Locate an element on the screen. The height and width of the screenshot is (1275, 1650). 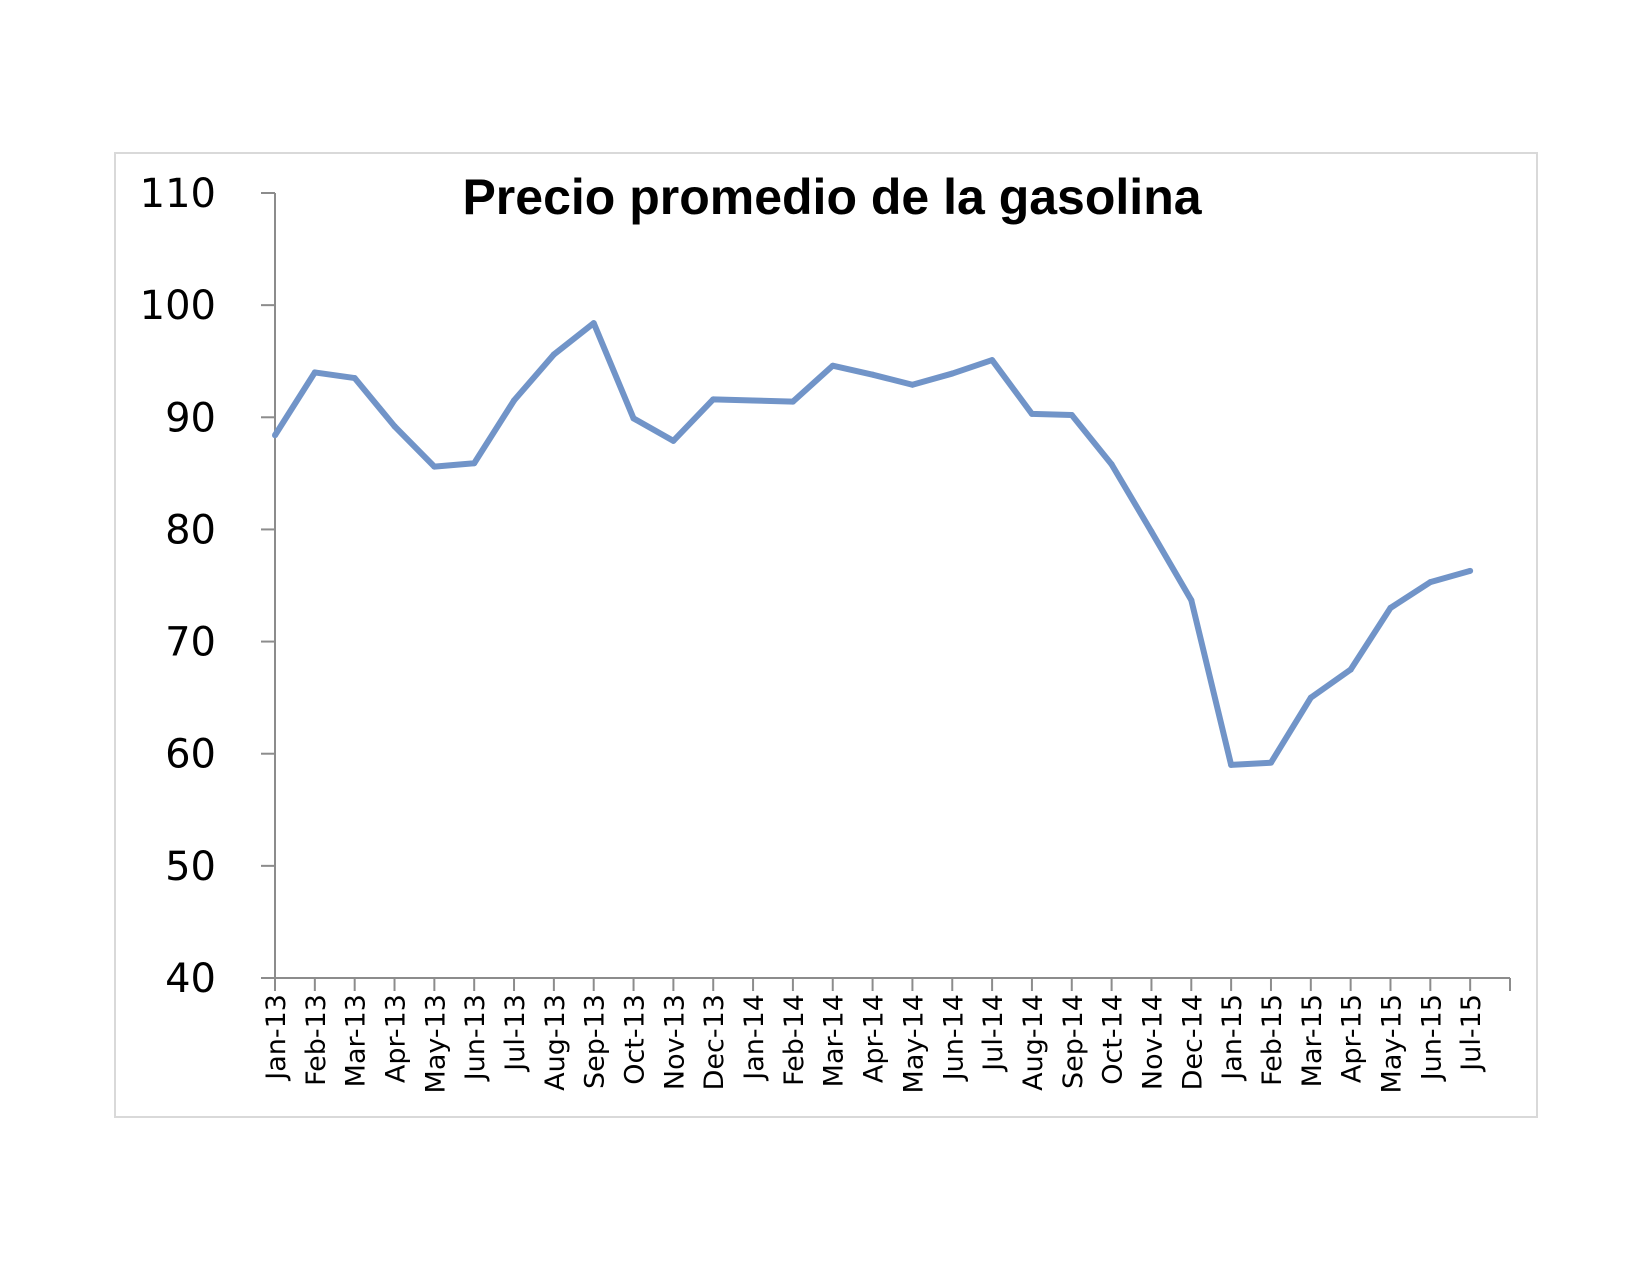
y-tick-label: 60 is located at coordinates (190, 755).